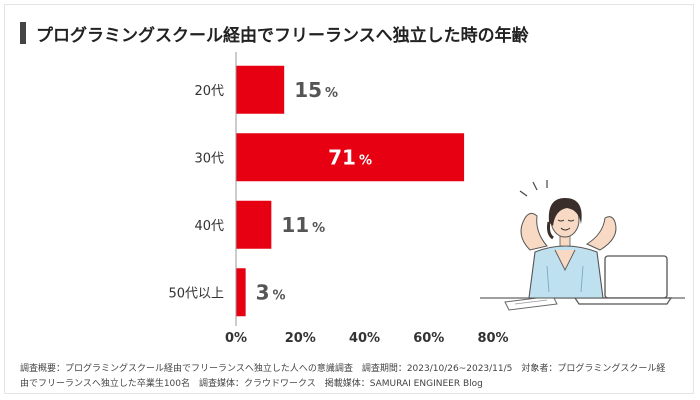  I want to click on x-tick-label: 0%, so click(236, 338).